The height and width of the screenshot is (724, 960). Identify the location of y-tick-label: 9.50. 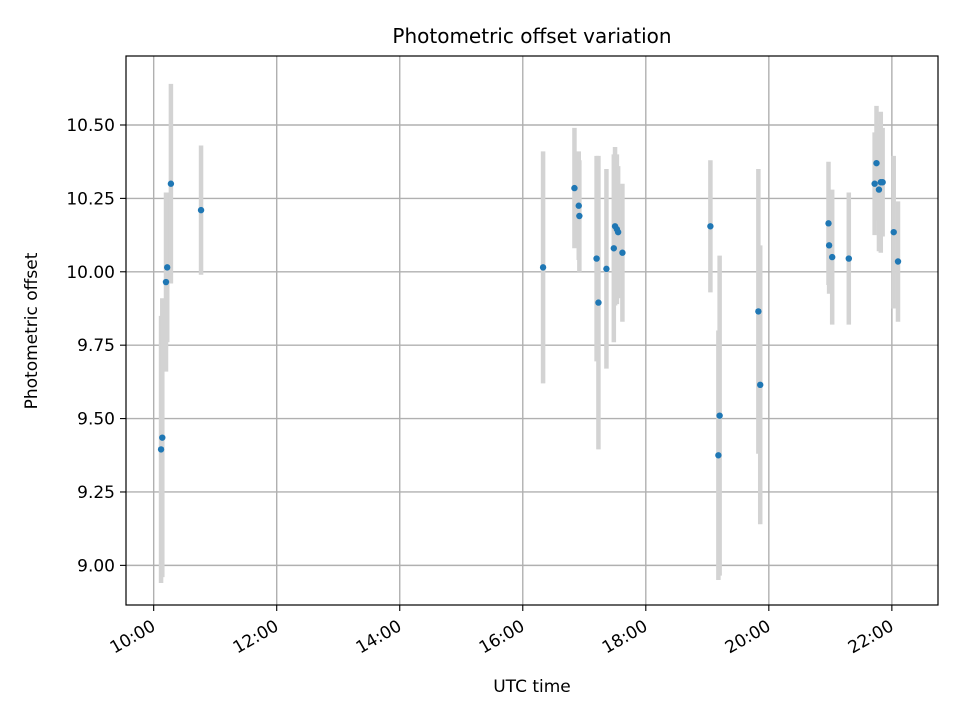
(96, 420).